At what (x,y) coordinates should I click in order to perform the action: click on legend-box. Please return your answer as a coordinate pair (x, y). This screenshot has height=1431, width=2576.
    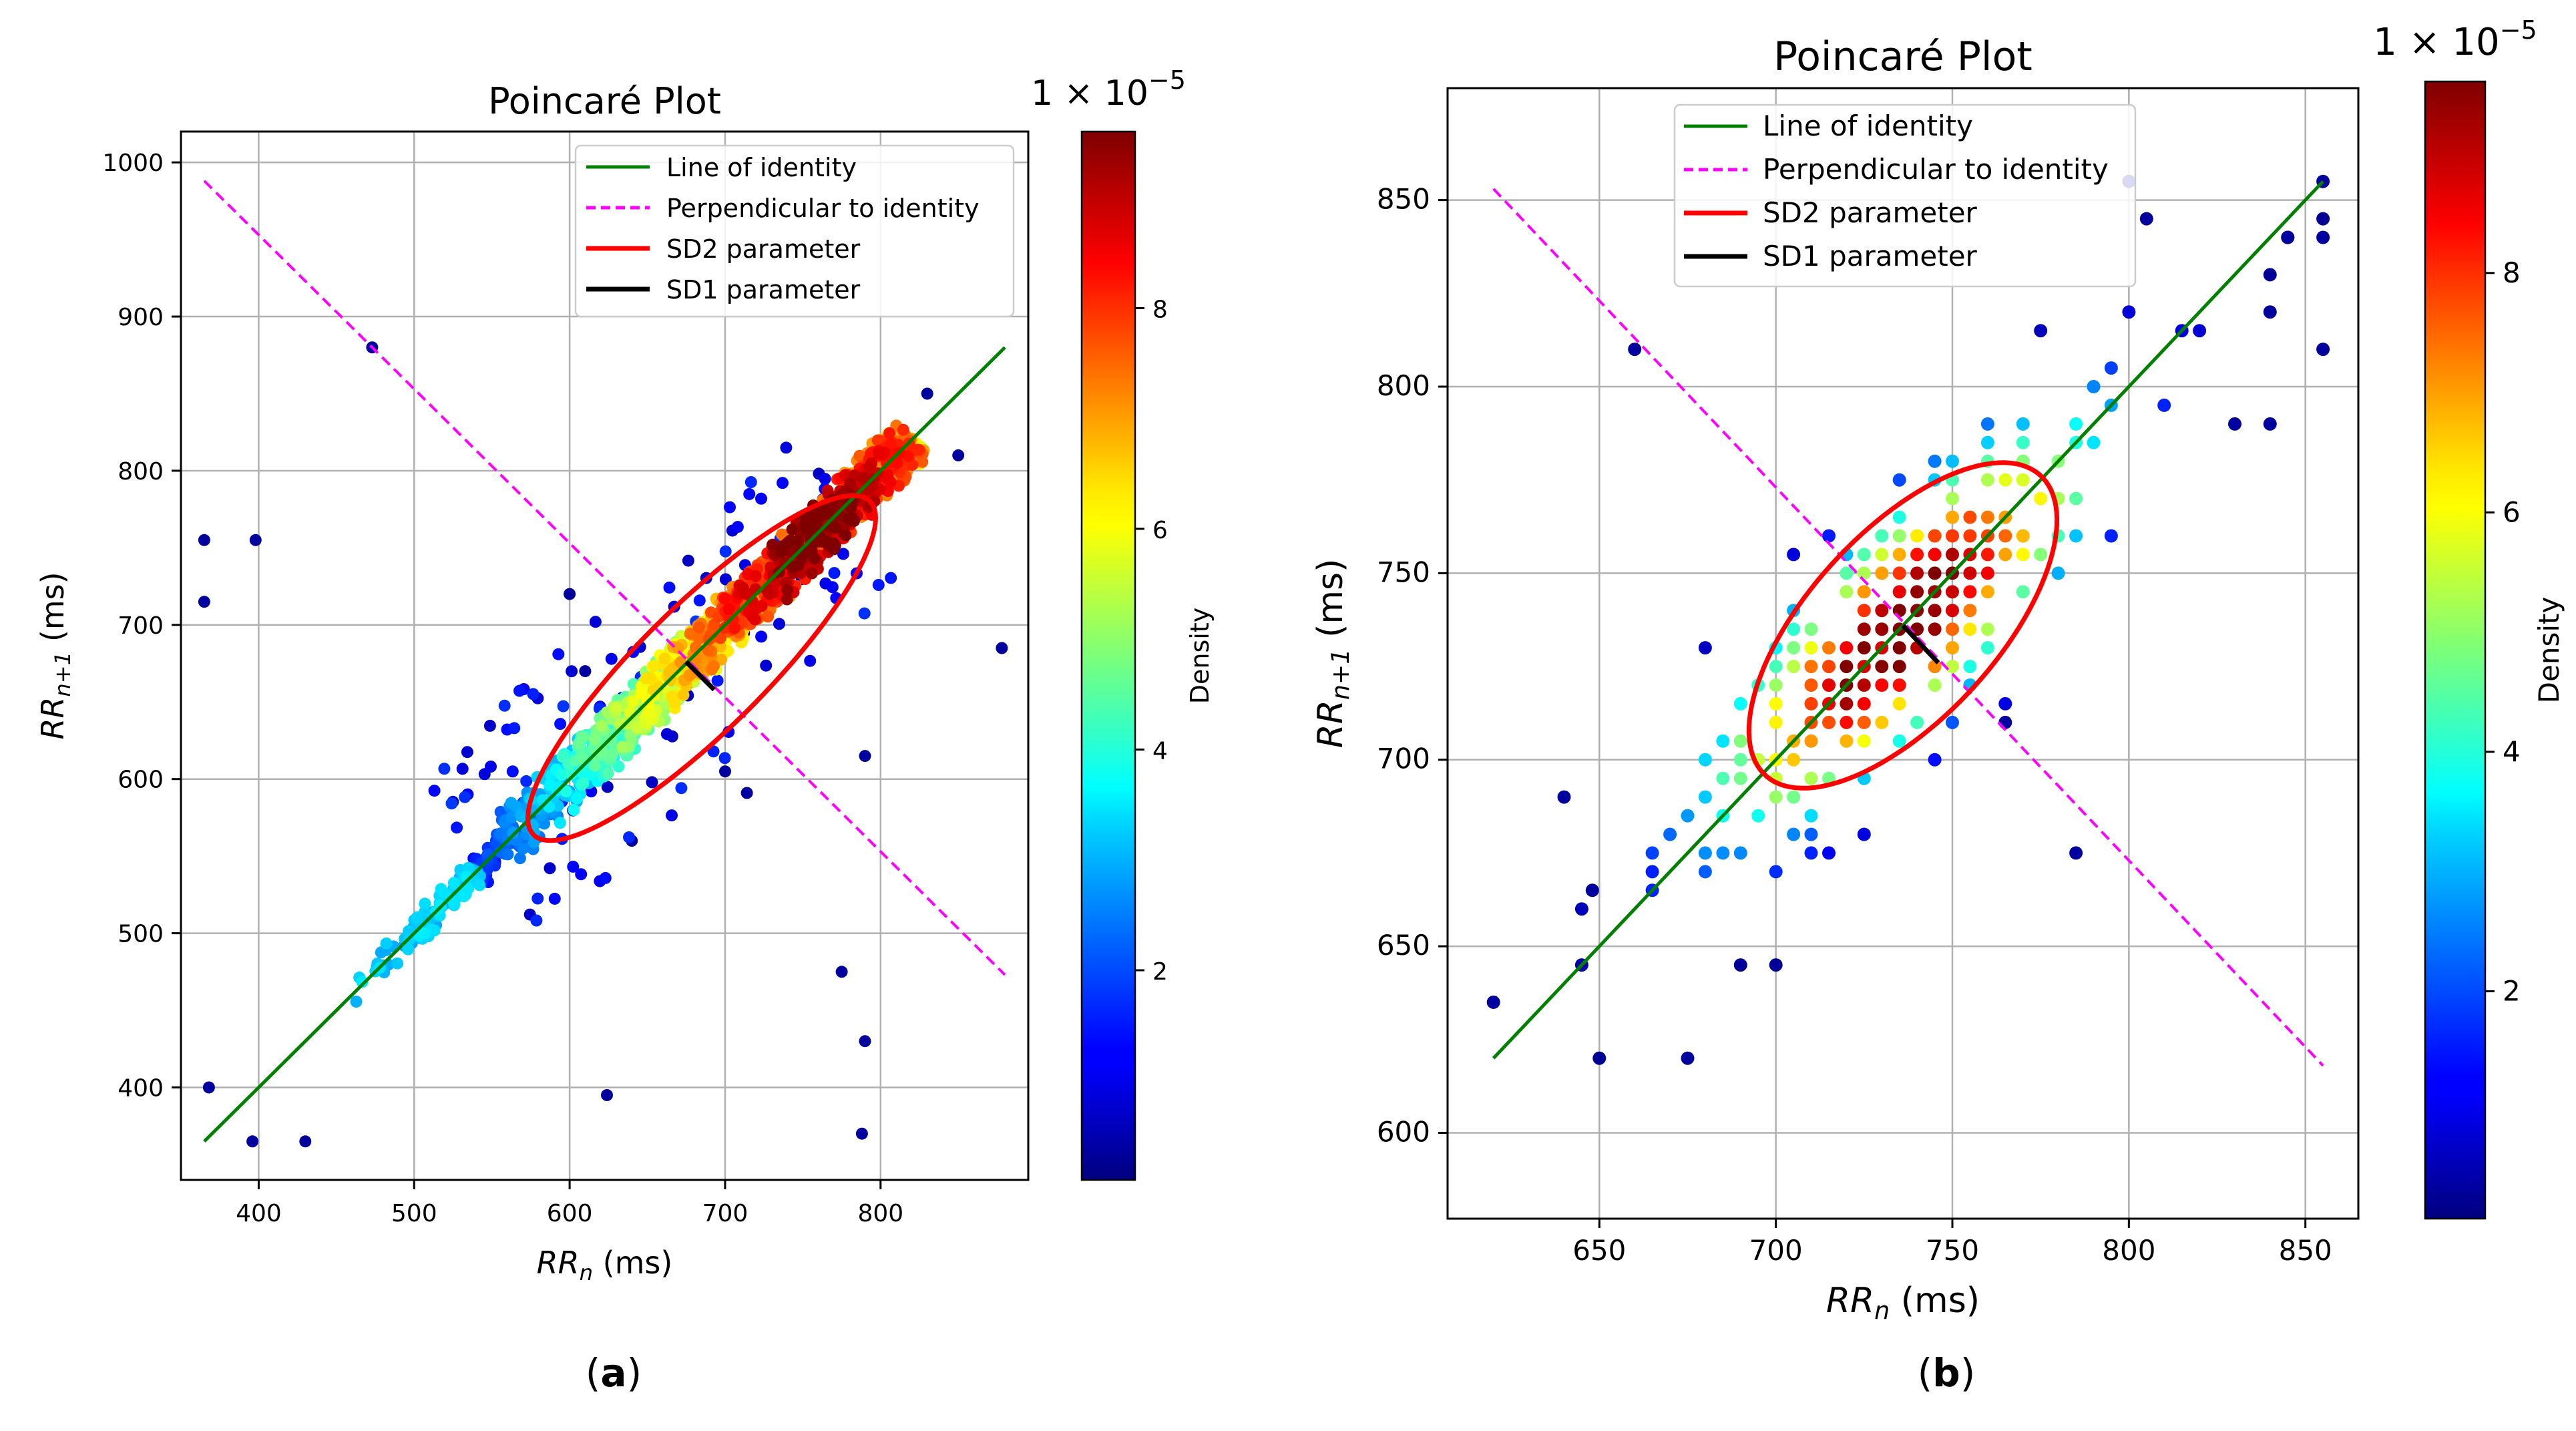
    Looking at the image, I should click on (795, 231).